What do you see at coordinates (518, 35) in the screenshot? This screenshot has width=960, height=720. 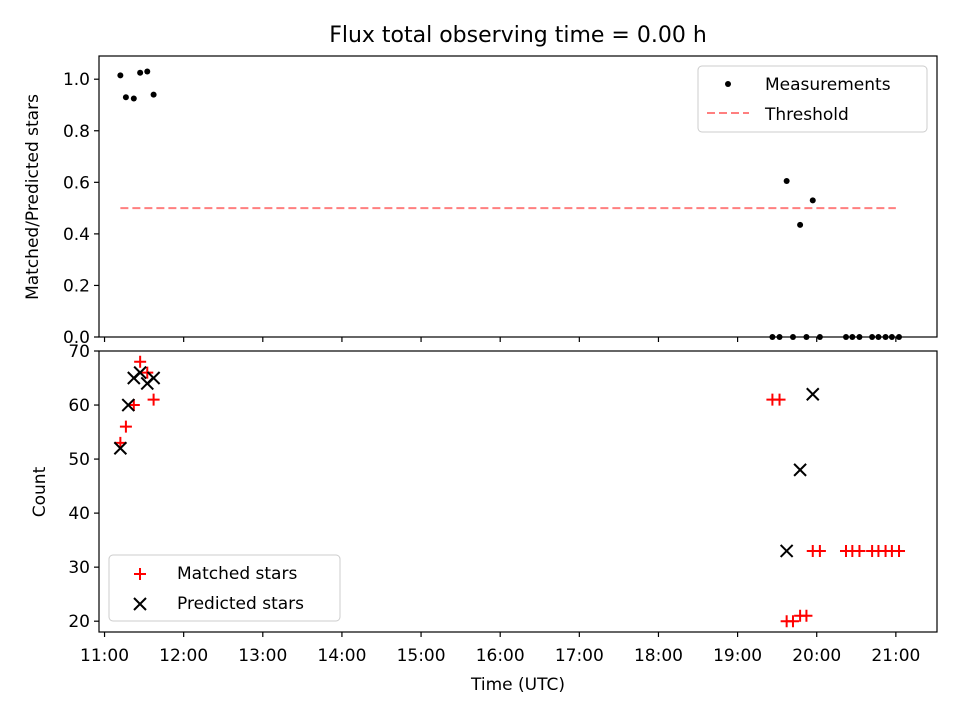 I see `chart-title: Flux total observing time = 0.00 h` at bounding box center [518, 35].